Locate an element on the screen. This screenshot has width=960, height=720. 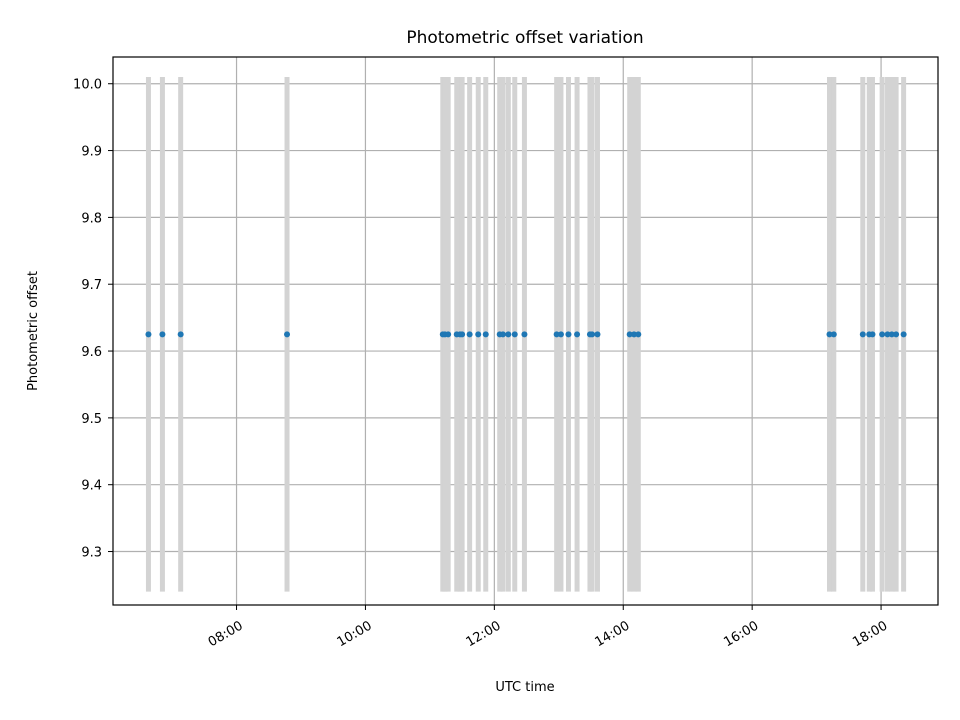
data-points is located at coordinates (526, 334).